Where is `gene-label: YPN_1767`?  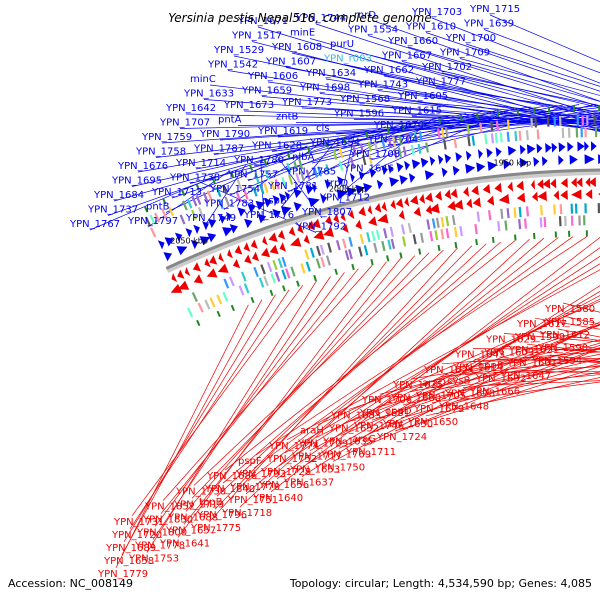
gene-label: YPN_1767 is located at coordinates (94, 224).